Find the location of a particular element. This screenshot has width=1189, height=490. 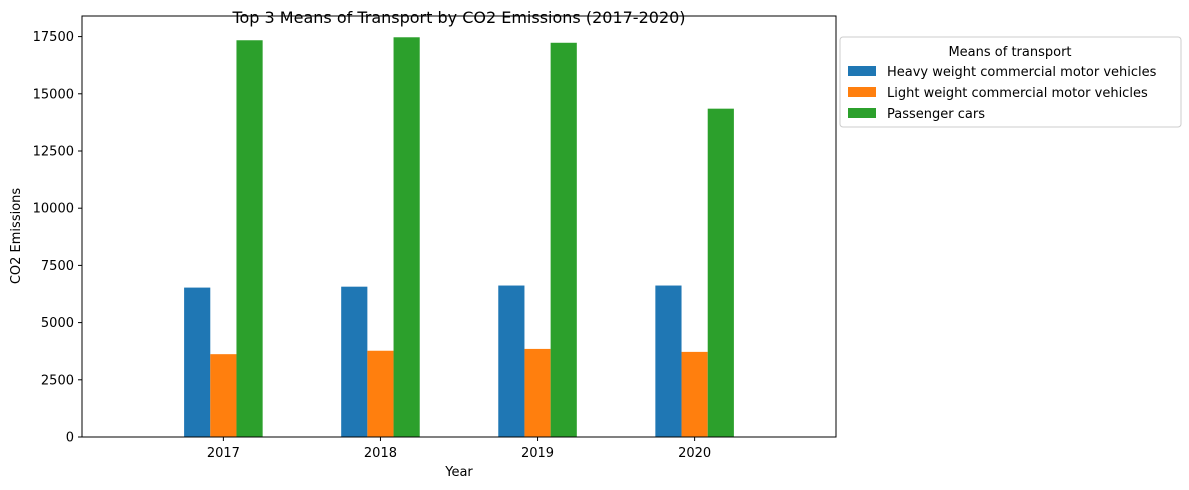

y-tick-label: 2500 is located at coordinates (57, 380).